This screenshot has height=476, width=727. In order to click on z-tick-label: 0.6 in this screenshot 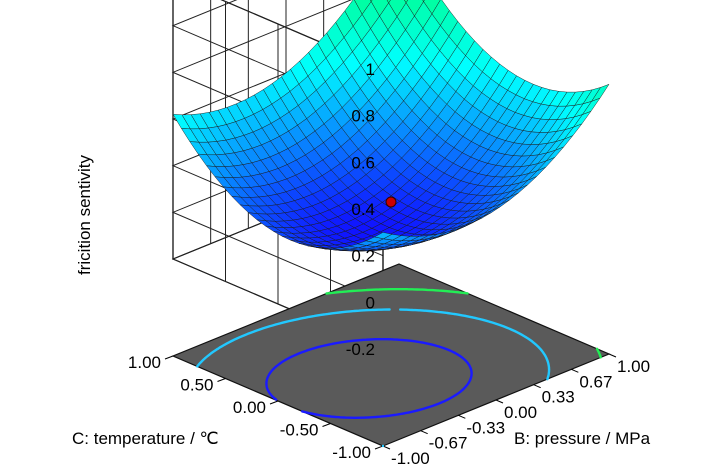, I will do `click(363, 162)`.